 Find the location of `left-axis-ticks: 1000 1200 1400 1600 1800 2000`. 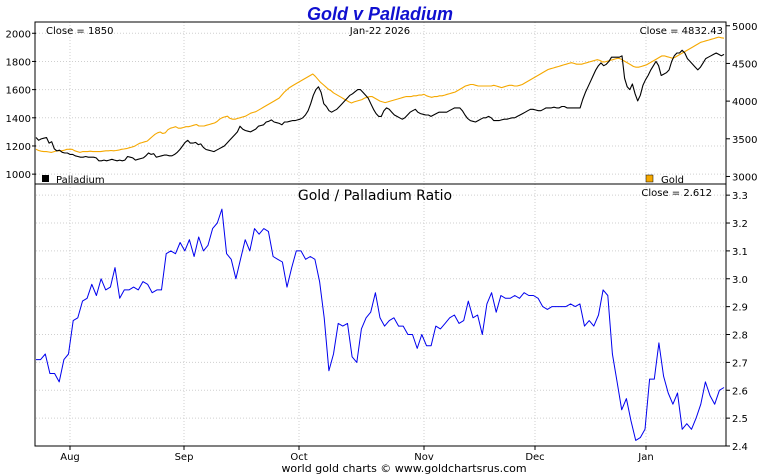

left-axis-ticks: 1000 1200 1400 1600 1800 2000 is located at coordinates (21, 105).